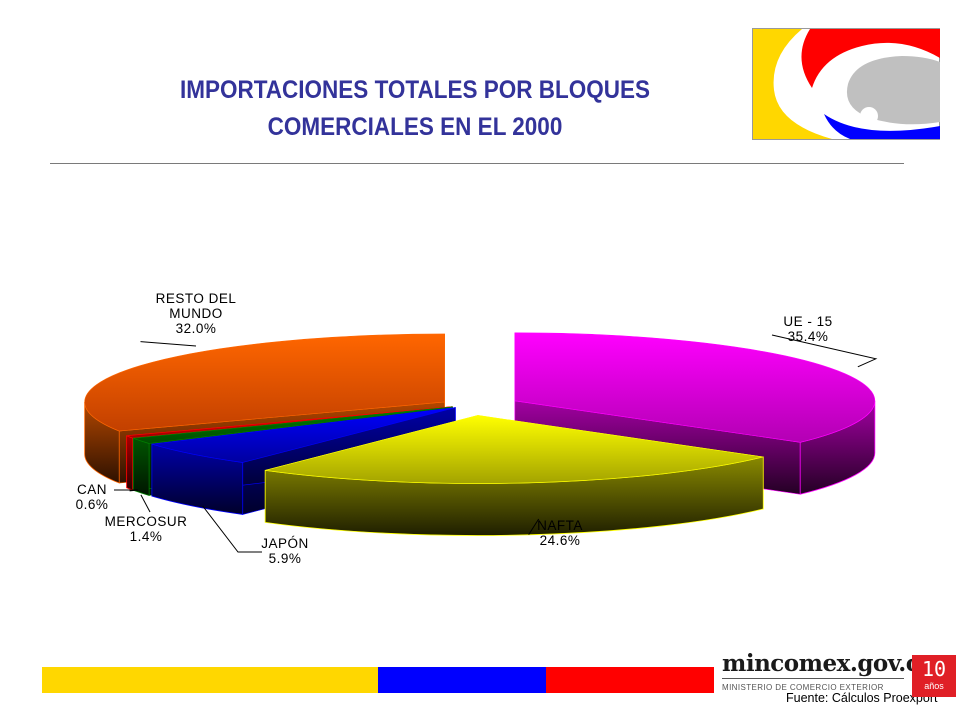 This screenshot has height=720, width=960. What do you see at coordinates (130, 463) in the screenshot?
I see `slice-side-can` at bounding box center [130, 463].